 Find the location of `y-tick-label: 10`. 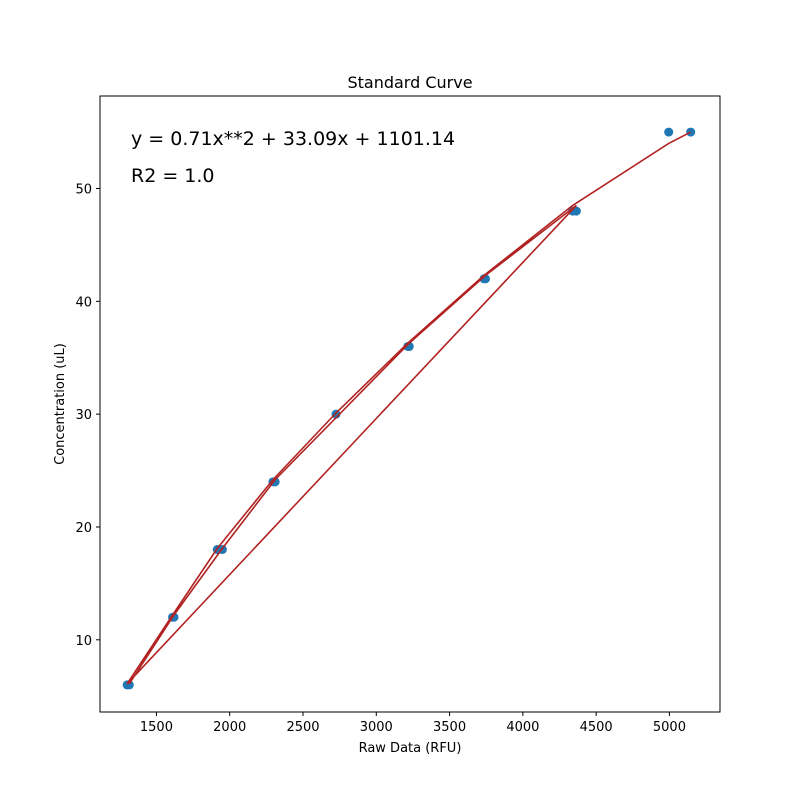

y-tick-label: 10 is located at coordinates (83, 641).